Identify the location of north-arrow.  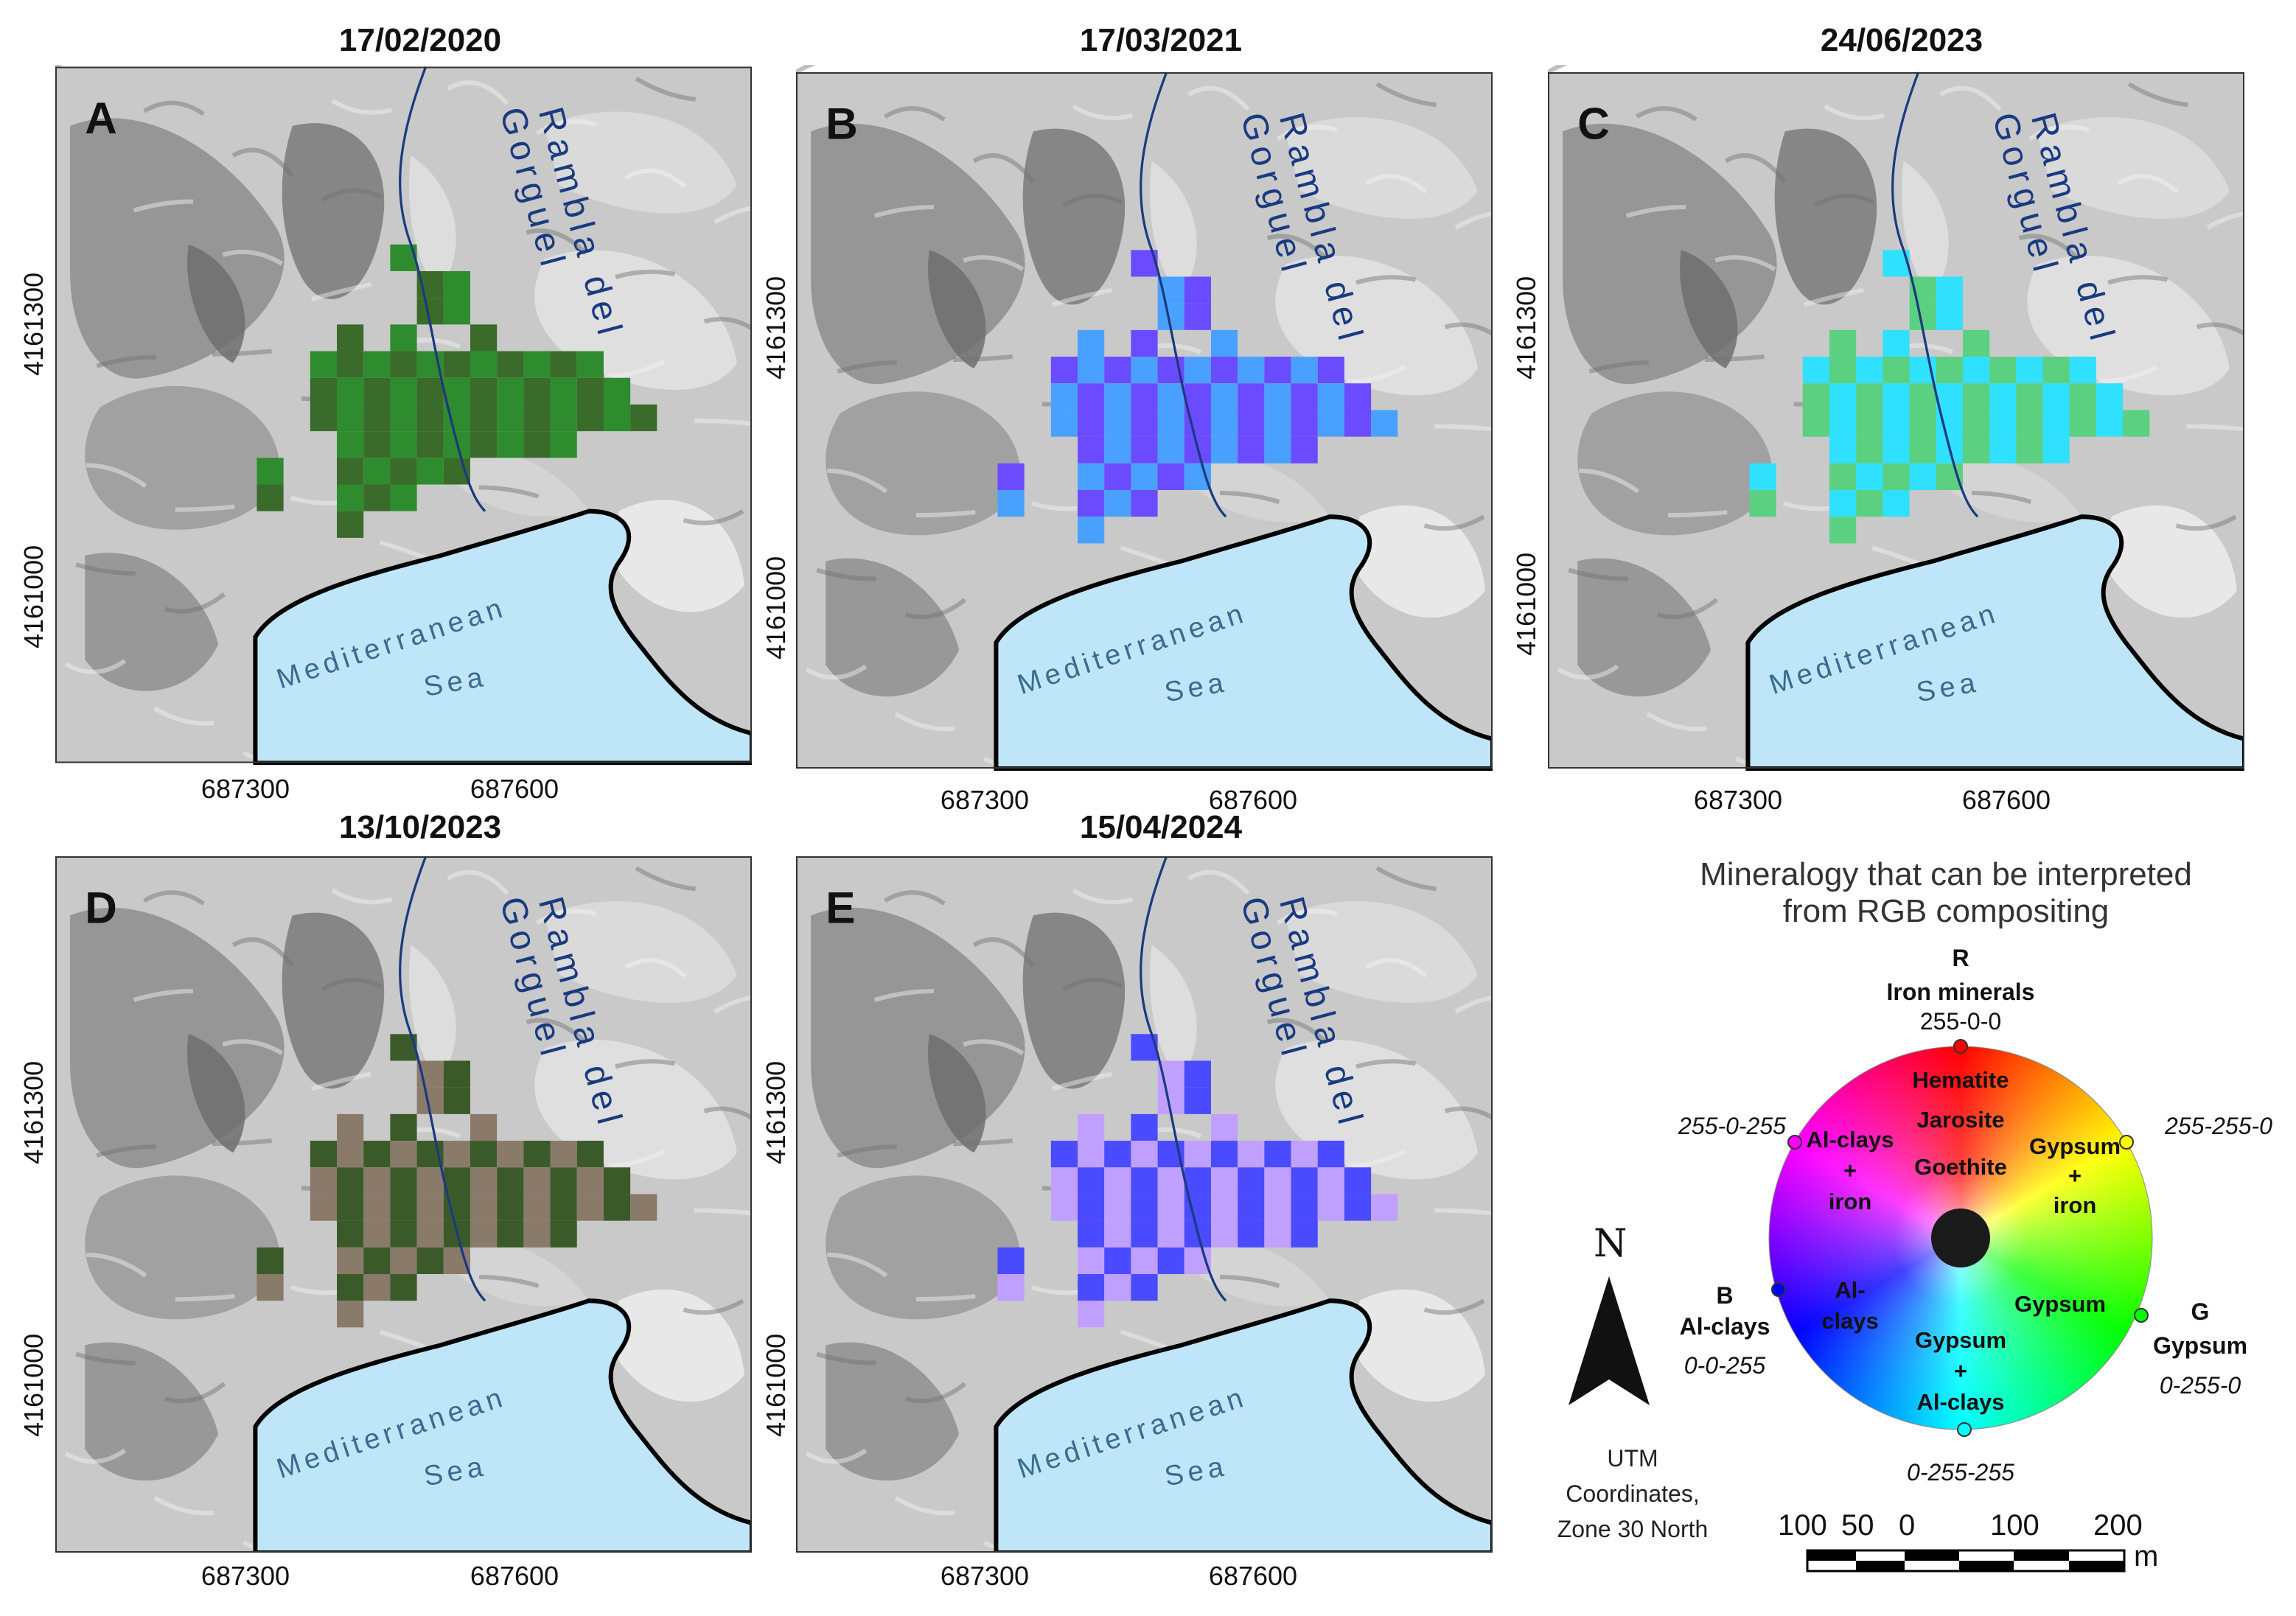
(1609, 1342).